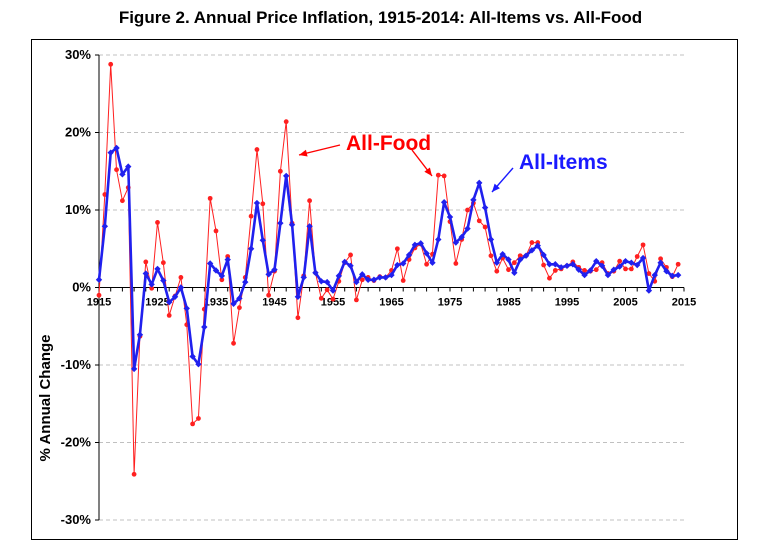  I want to click on x-tick-label: 1945, so click(274, 303).